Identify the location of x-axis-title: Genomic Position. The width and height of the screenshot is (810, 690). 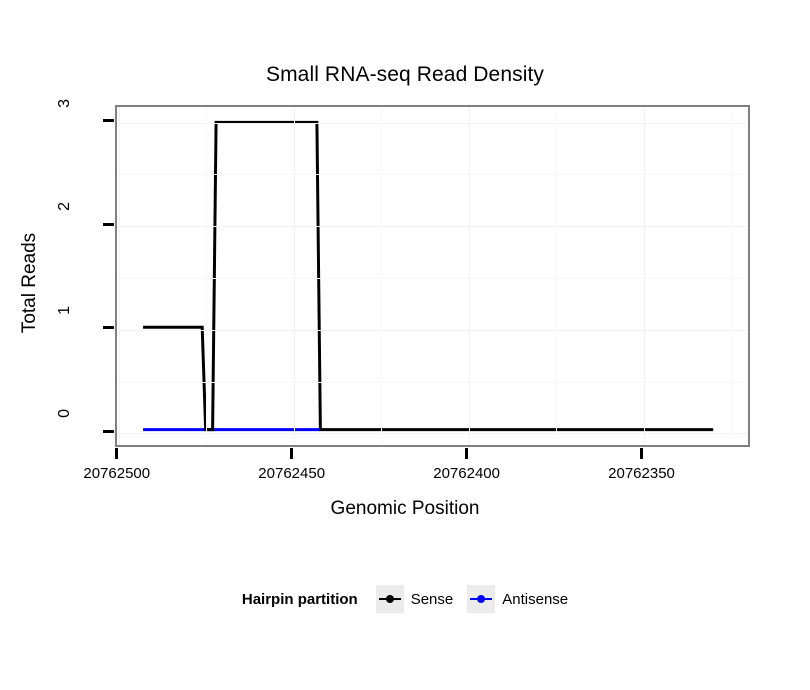
(405, 508).